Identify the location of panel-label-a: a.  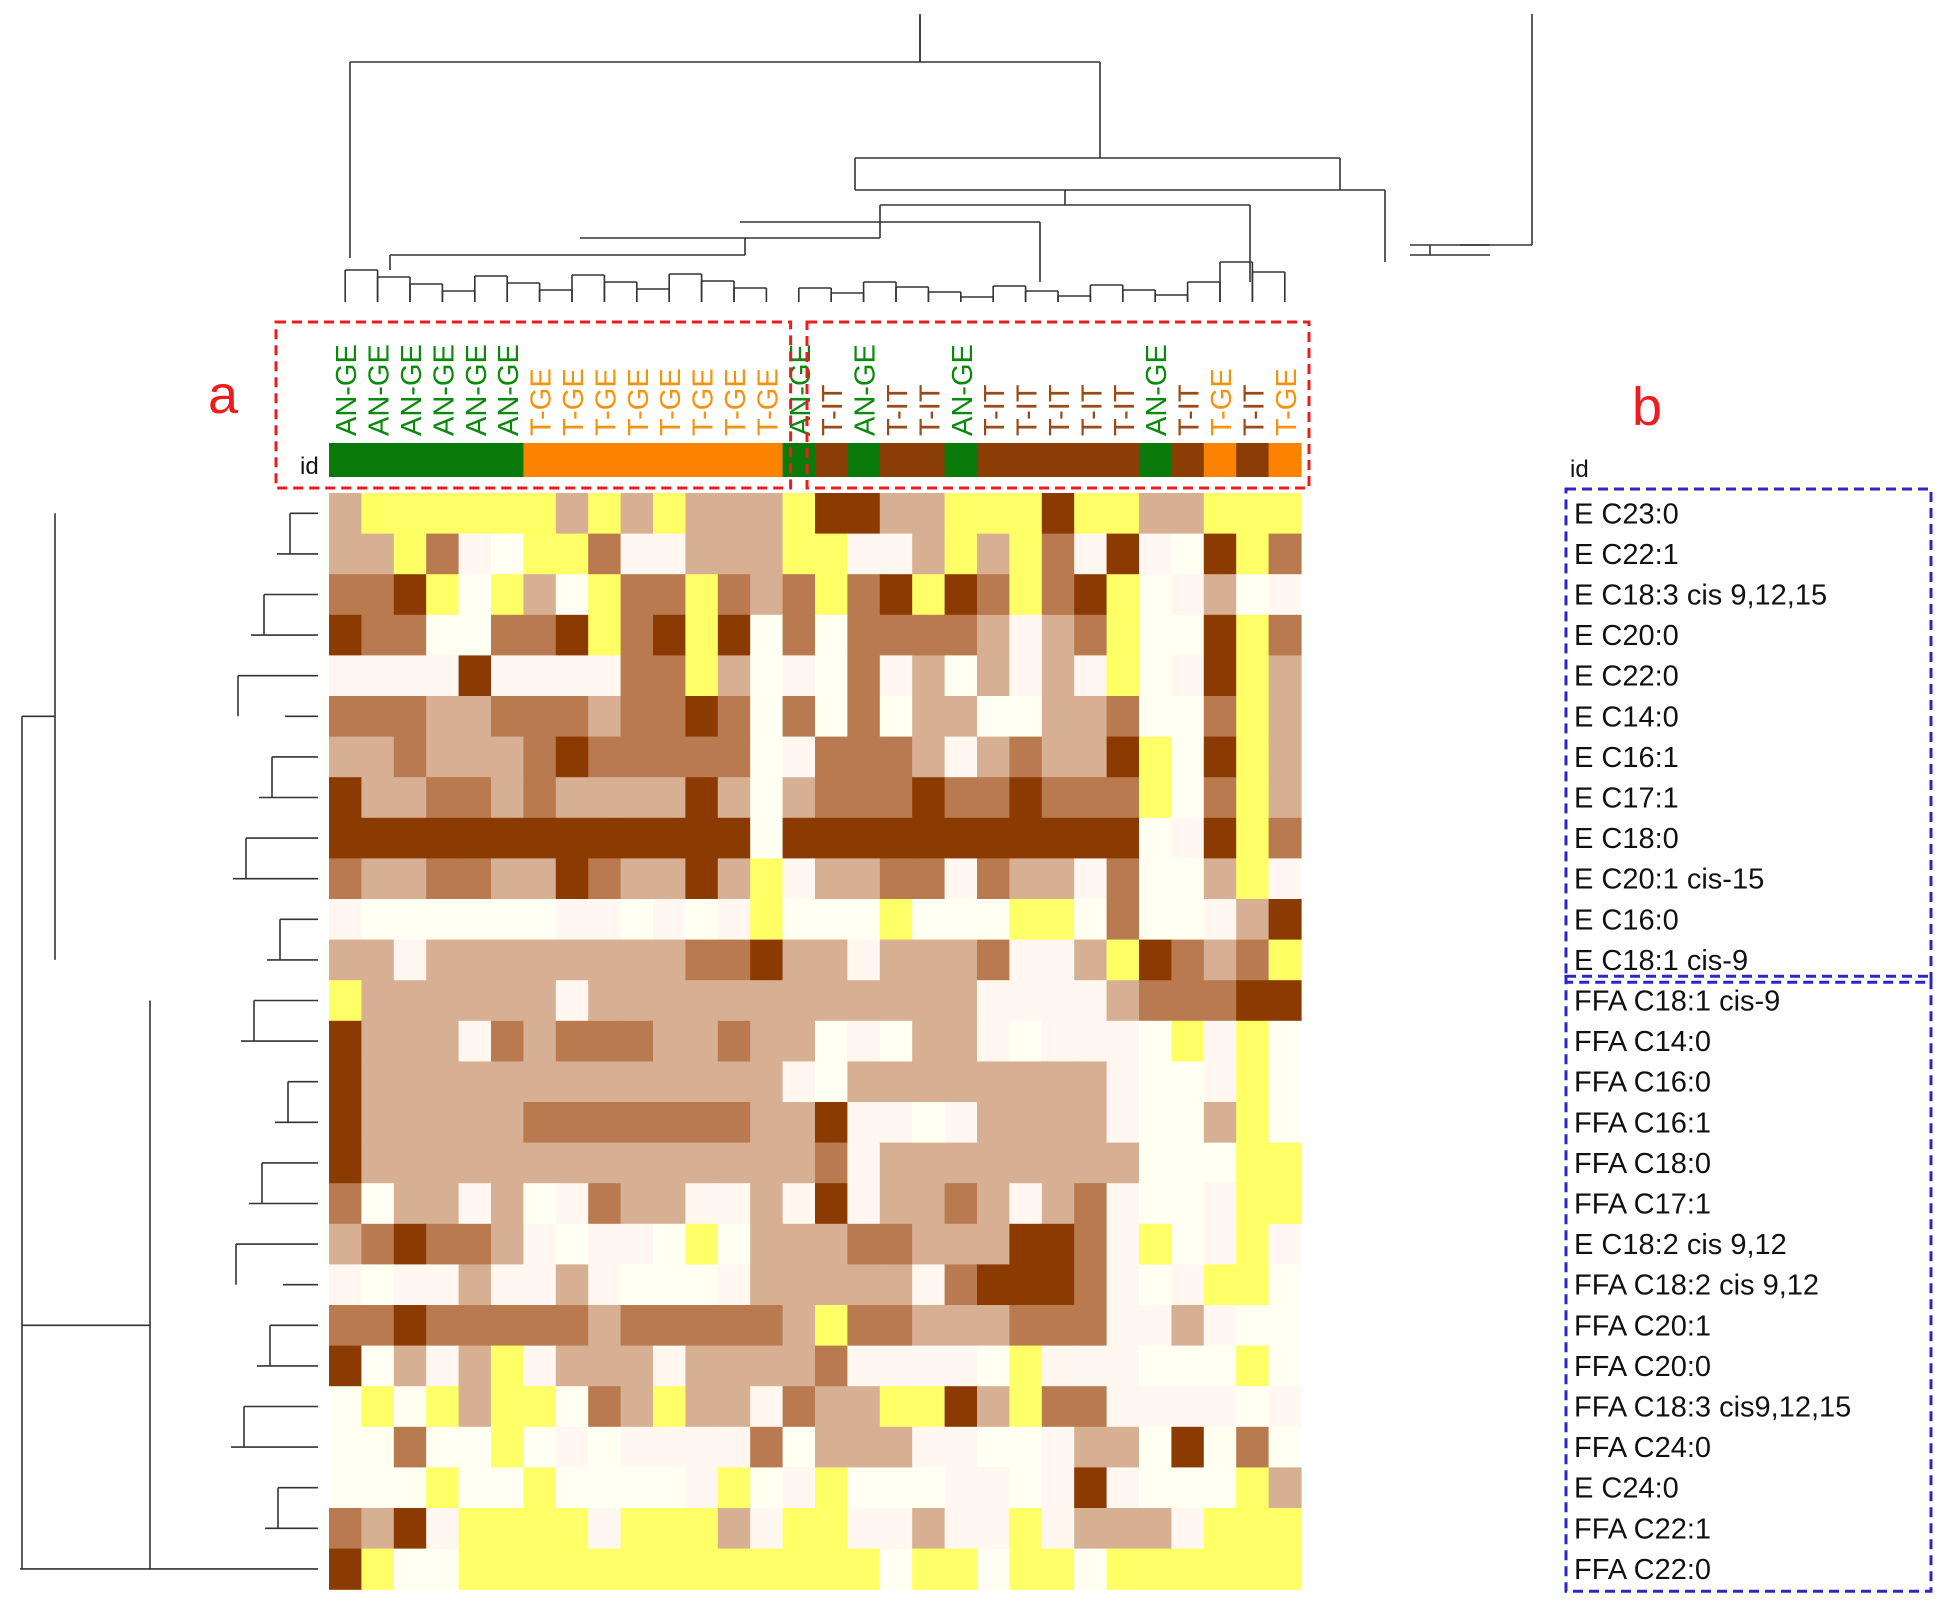
(223, 395).